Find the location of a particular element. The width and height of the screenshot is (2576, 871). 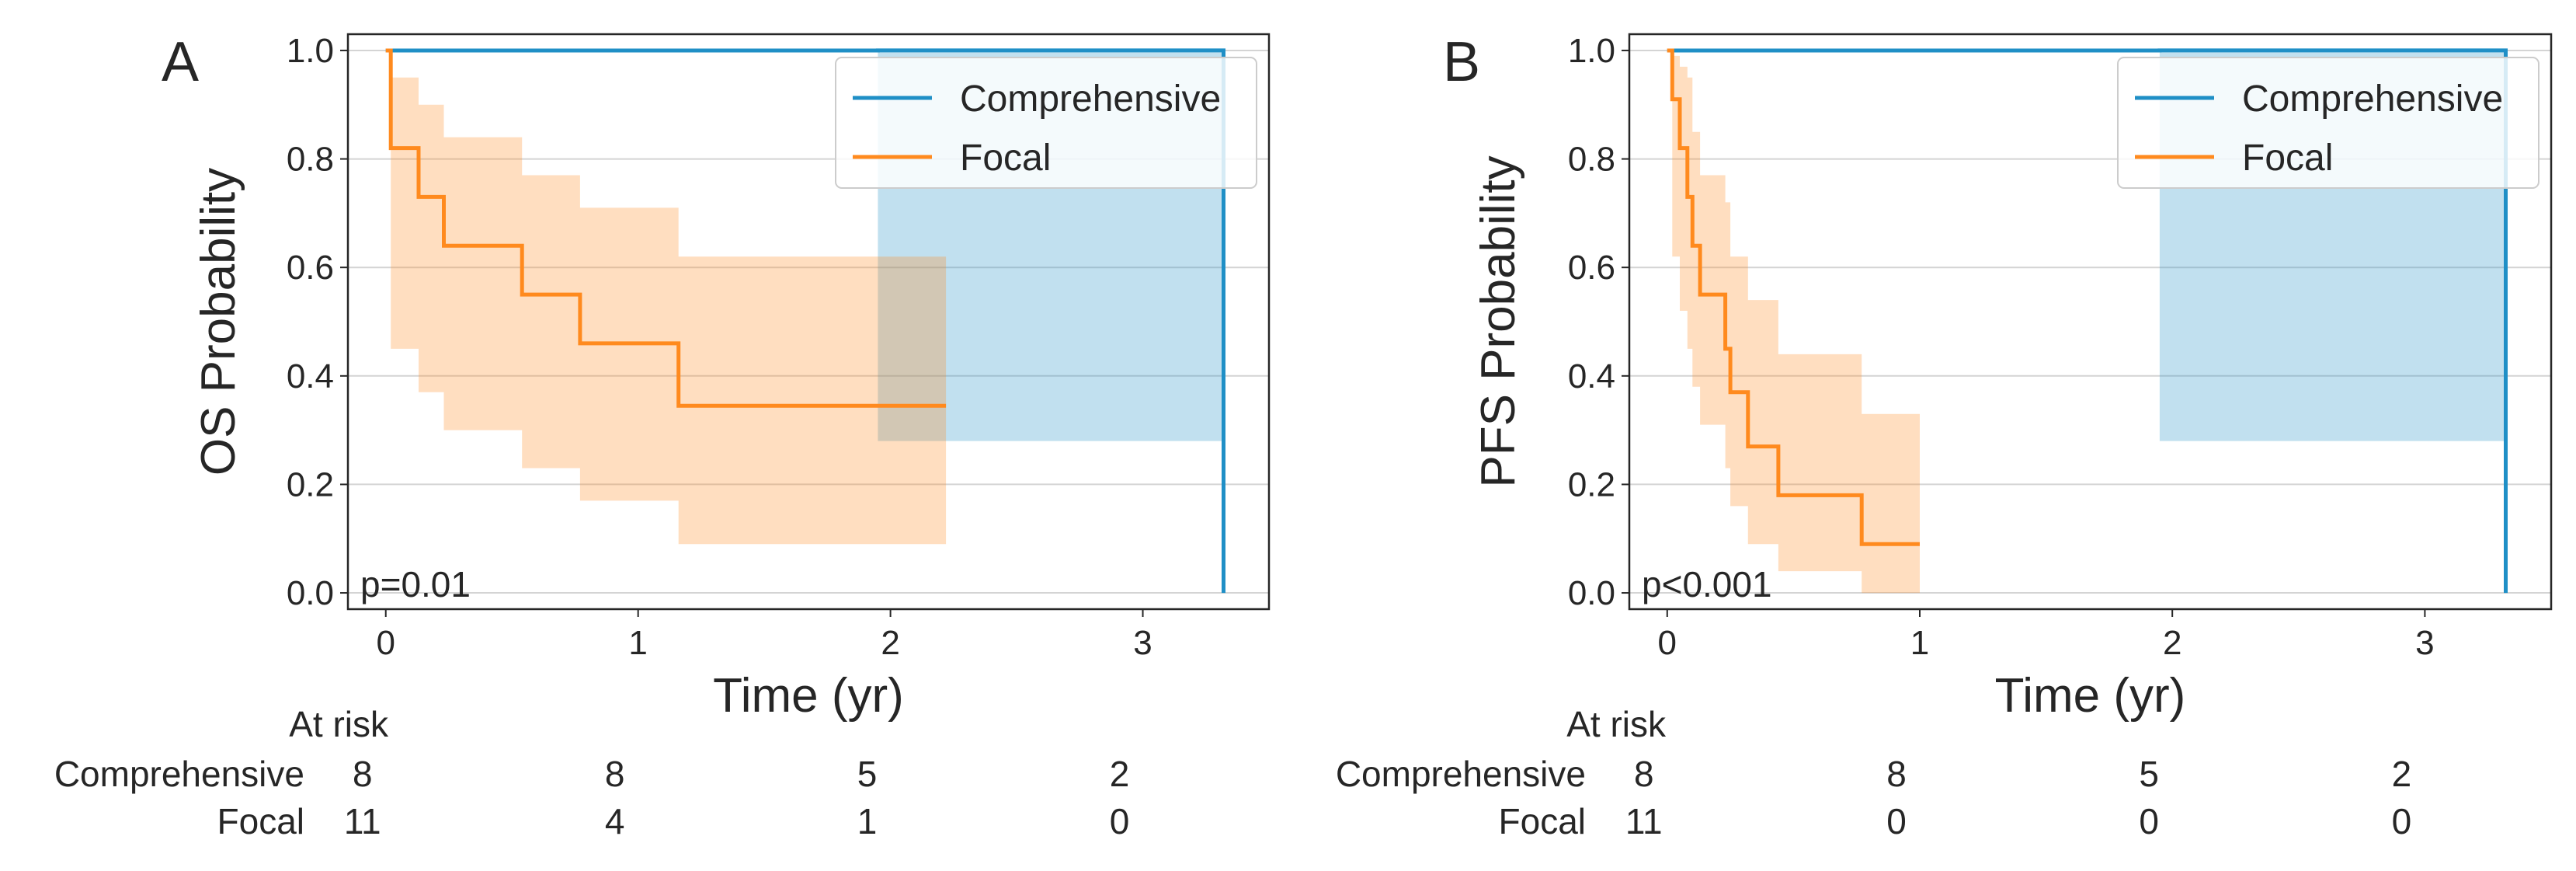

p-value-annotation: p<0.001 is located at coordinates (1707, 584).